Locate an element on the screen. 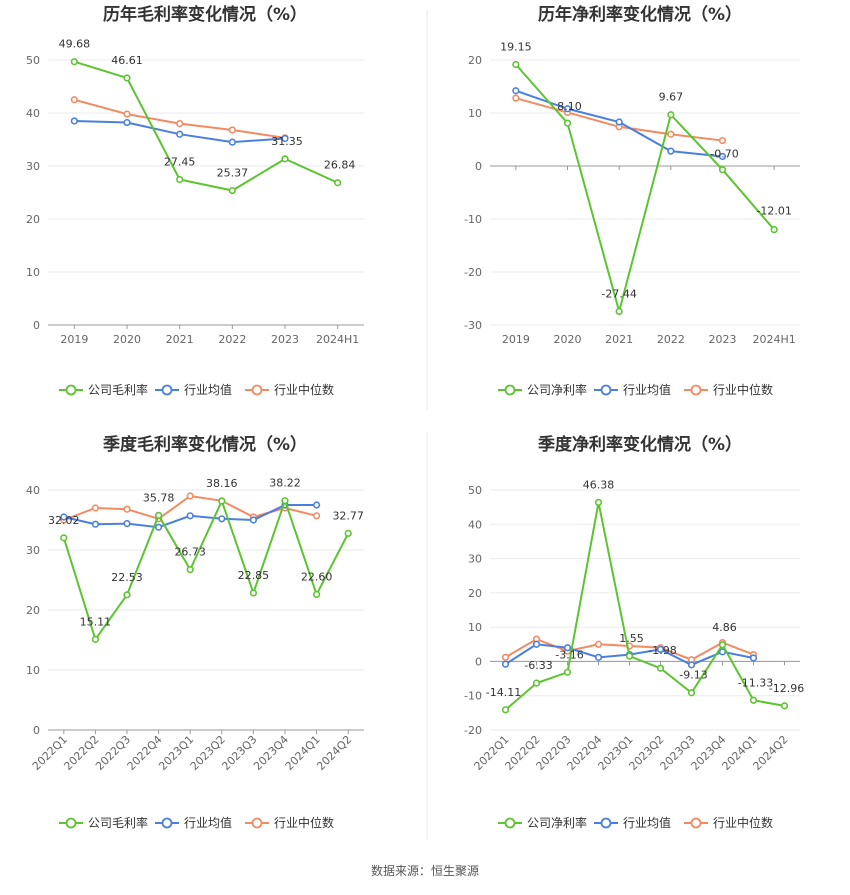 The height and width of the screenshot is (895, 850). x-tick-label: 2023 is located at coordinates (723, 339).